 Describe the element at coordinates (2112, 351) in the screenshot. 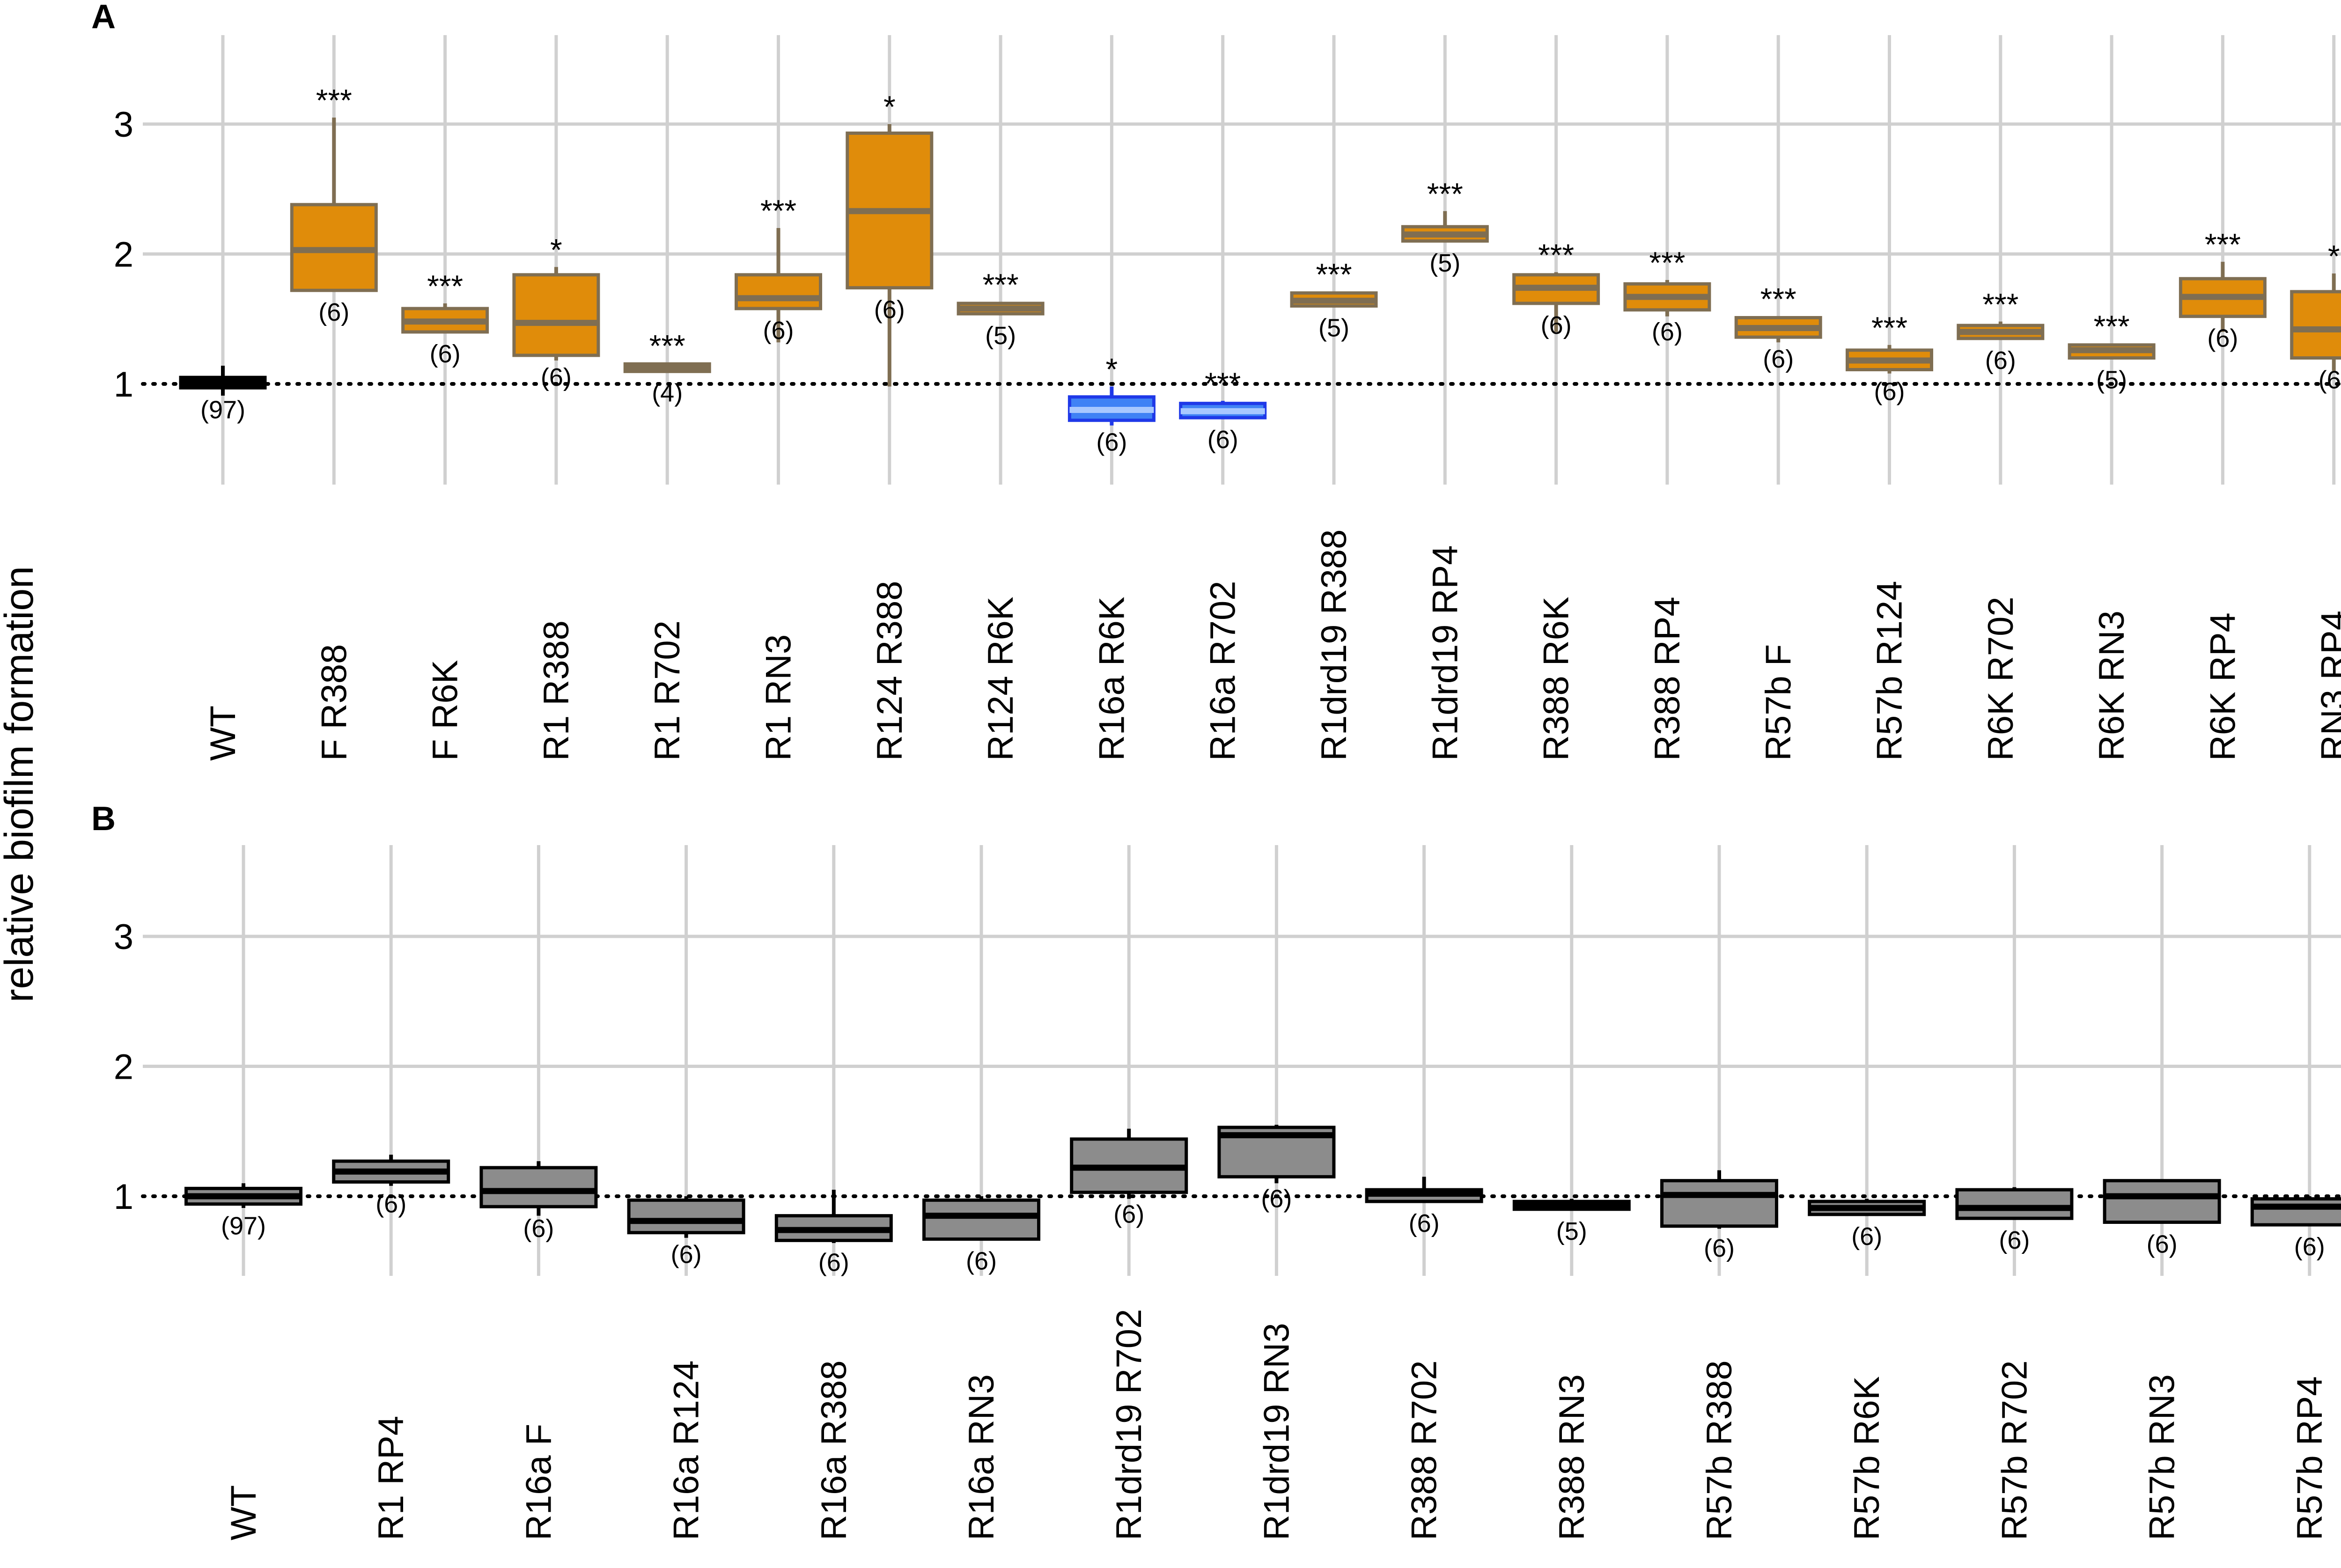

I see `box-r6k-rn3: *** (5)` at that location.